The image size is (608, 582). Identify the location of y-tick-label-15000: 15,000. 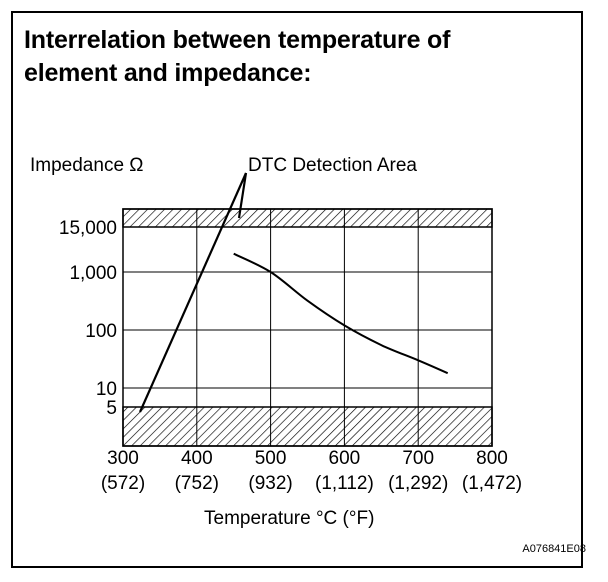
(88, 228).